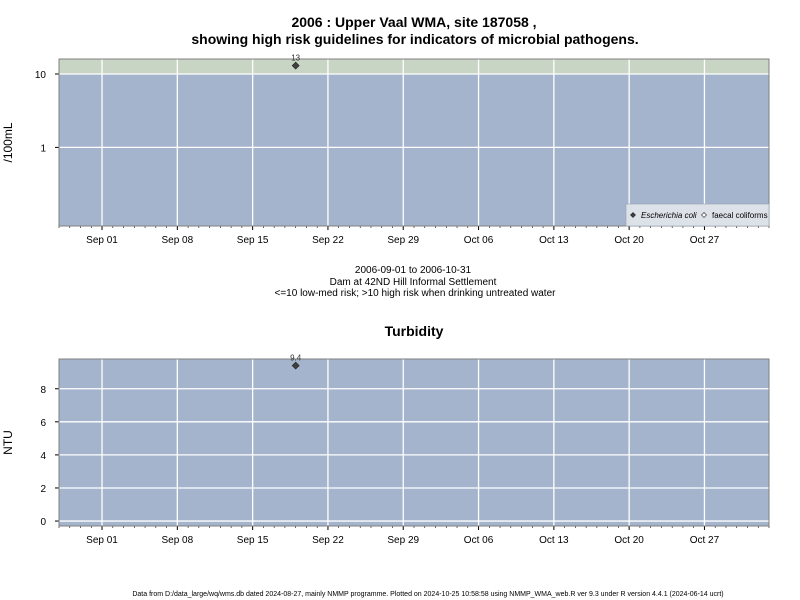 This screenshot has width=800, height=600. Describe the element at coordinates (296, 358) in the screenshot. I see `data-label: 9.4` at that location.